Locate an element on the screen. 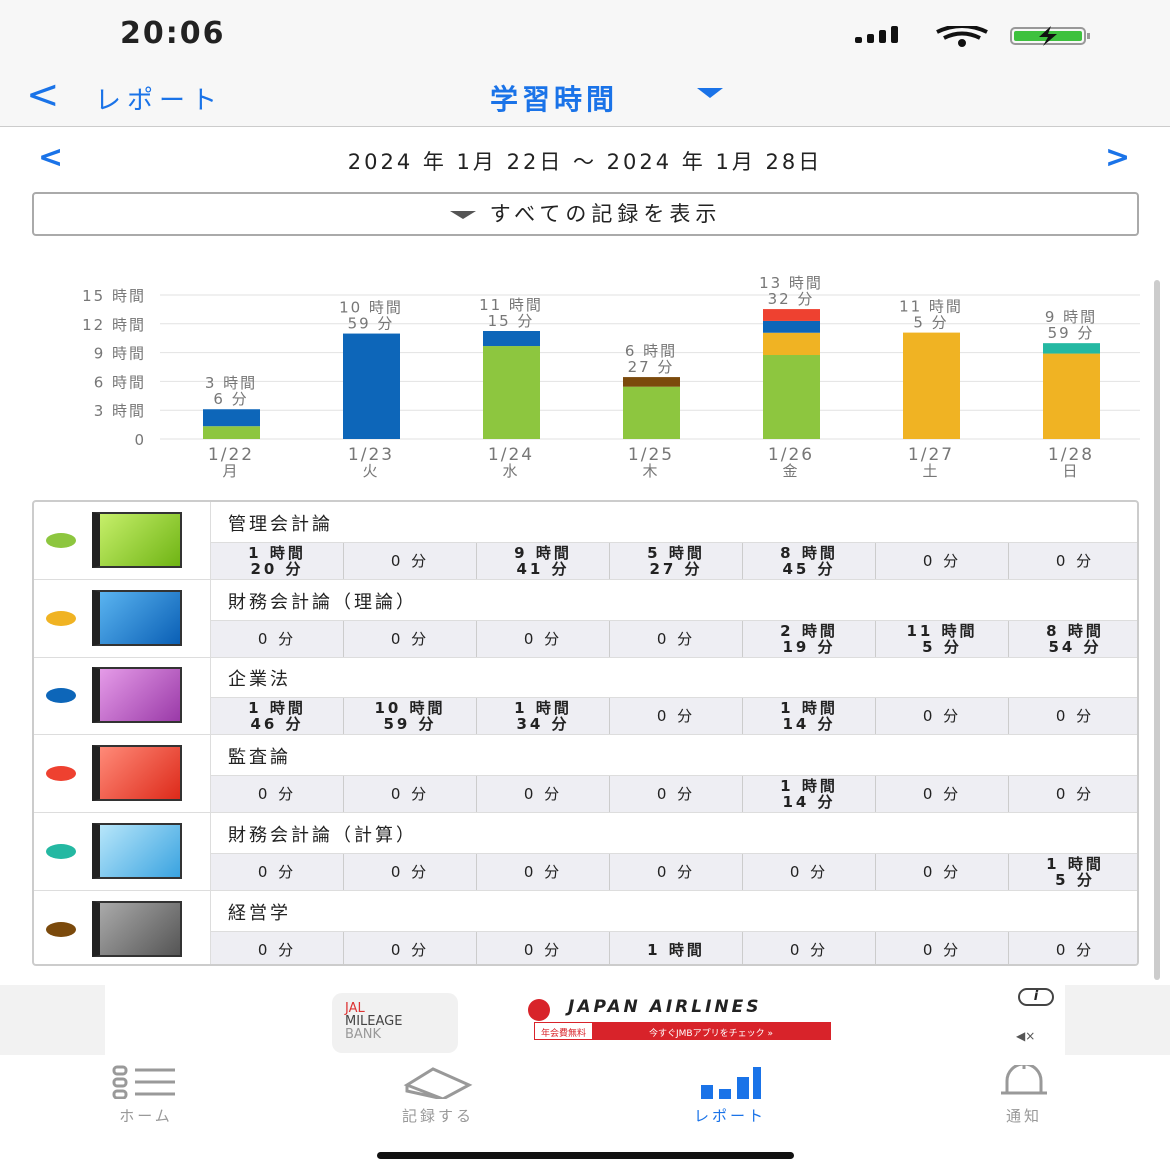  subject-row: 財務会計論（計算） 0 分 0 分 0 分 0 分 0 分 0 分 1 時間 5 分 is located at coordinates (585, 851).